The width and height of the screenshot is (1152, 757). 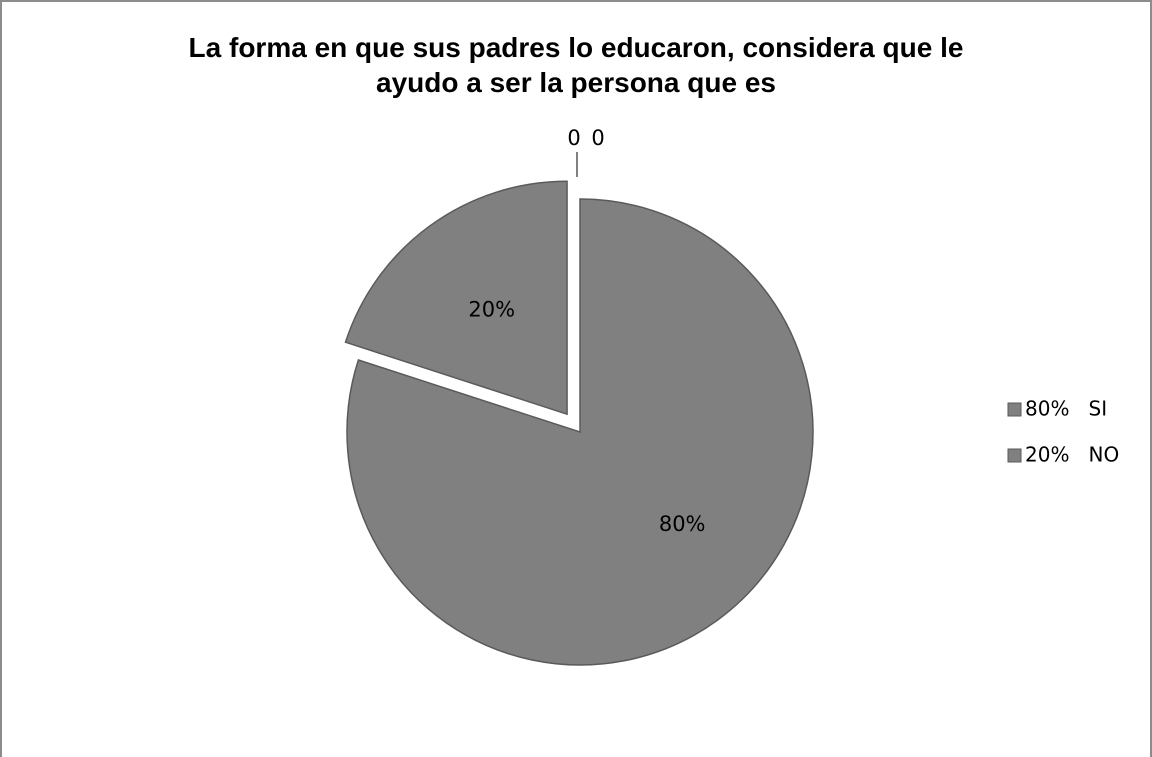 I want to click on chart-title-line-2: ayudo a ser la persona que es, so click(x=576, y=82).